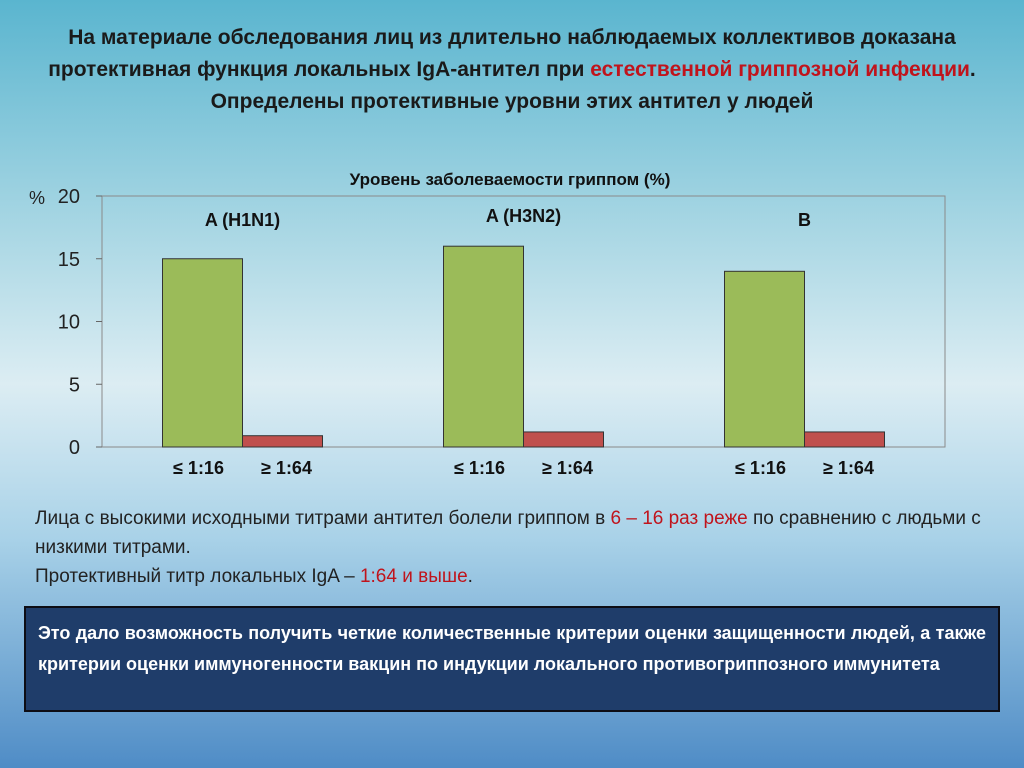 The height and width of the screenshot is (768, 1024). Describe the element at coordinates (470, 576) in the screenshot. I see `para-text-4: .` at that location.